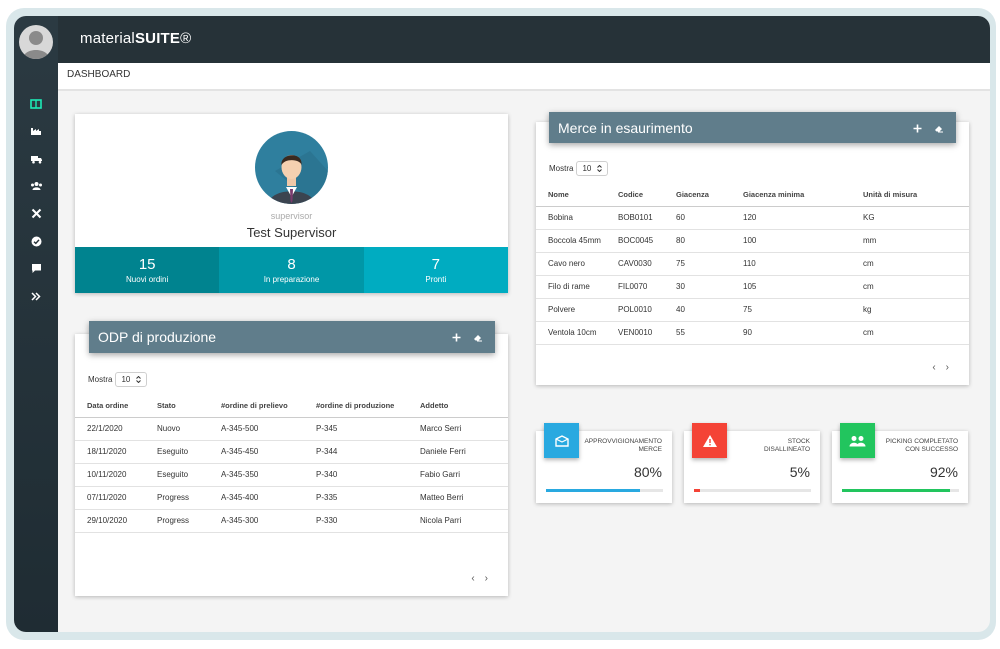 Image resolution: width=1000 pixels, height=649 pixels. What do you see at coordinates (752, 218) in the screenshot?
I see `table-row: Bobina BOB0101 60 120 KG` at bounding box center [752, 218].